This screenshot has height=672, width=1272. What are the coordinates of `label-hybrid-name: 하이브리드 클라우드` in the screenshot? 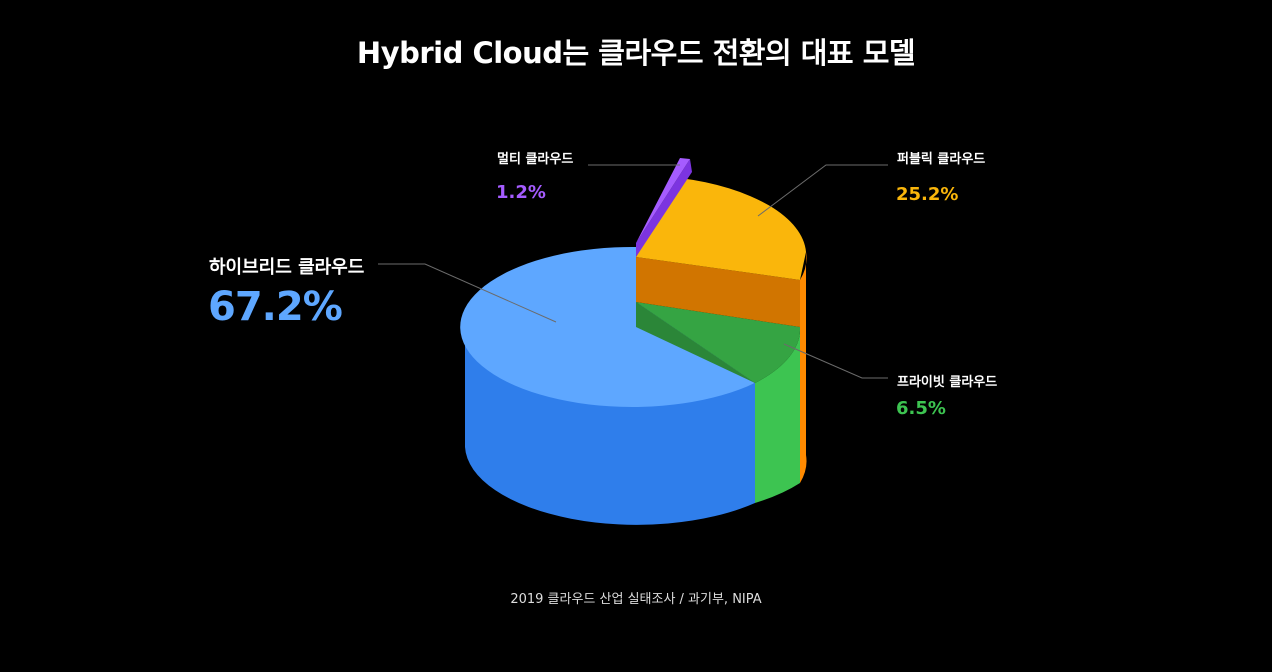 It's located at (287, 267).